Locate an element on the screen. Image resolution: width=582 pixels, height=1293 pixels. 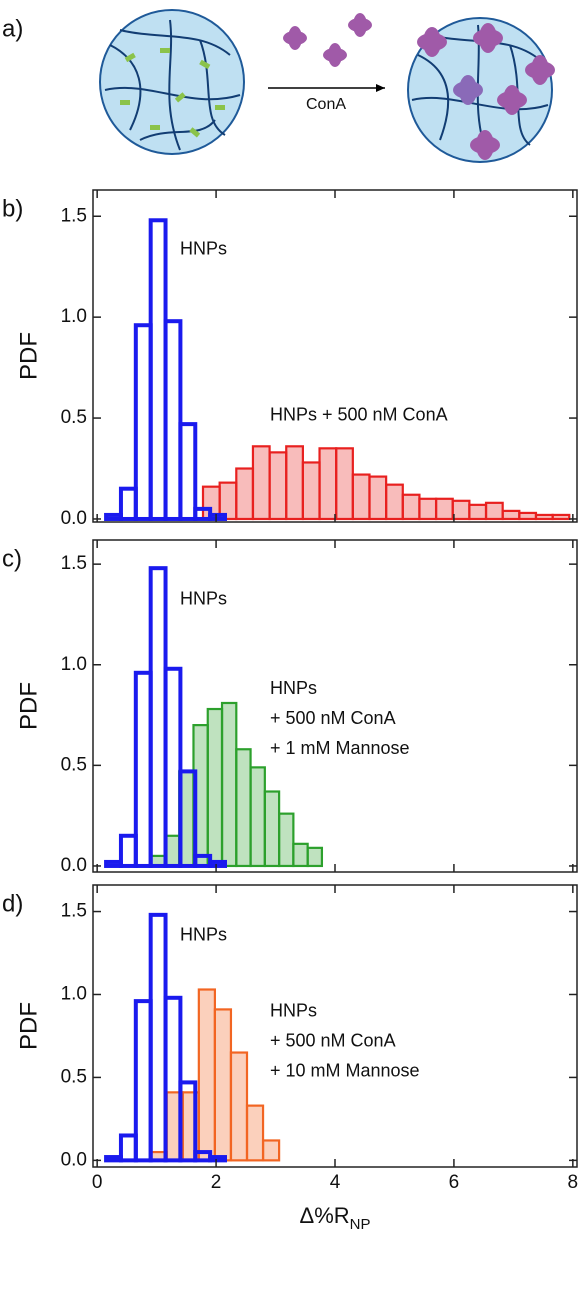
x-axis-label: Δ%RNP is located at coordinates (335, 1218).